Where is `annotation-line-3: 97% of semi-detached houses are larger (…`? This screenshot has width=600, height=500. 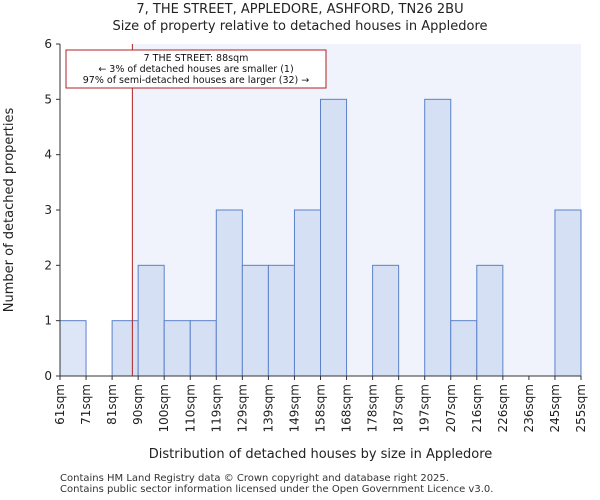
annotation-line-3: 97% of semi-detached houses are larger (… is located at coordinates (196, 80).